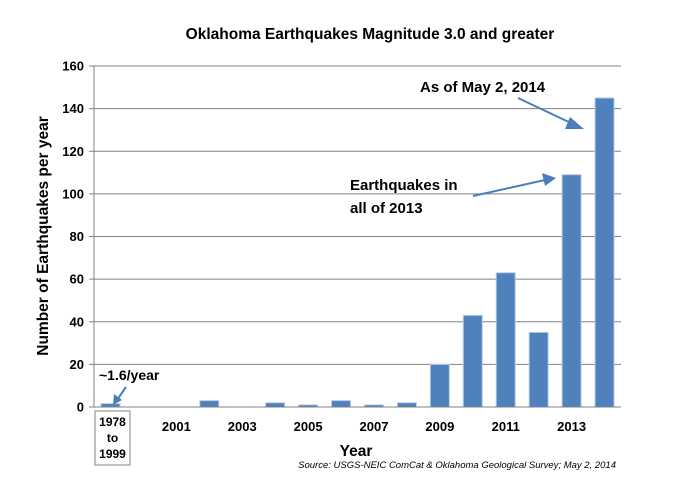  What do you see at coordinates (117, 399) in the screenshot?
I see `arrowhead-early` at bounding box center [117, 399].